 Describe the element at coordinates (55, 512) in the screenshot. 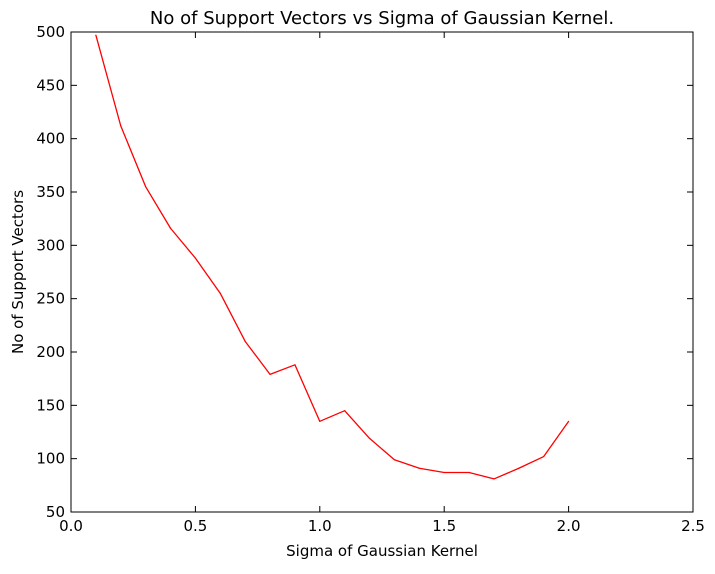

I see `y-tick-label: 50` at that location.